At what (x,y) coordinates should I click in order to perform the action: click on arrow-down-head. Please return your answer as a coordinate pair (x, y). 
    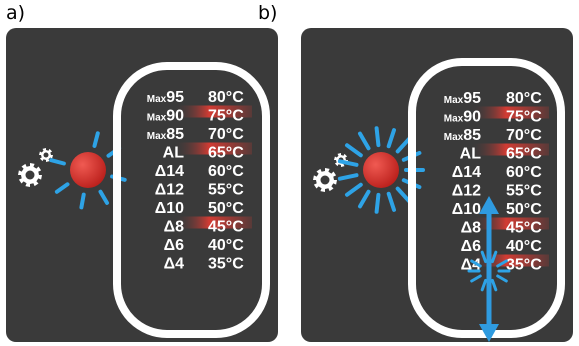
    Looking at the image, I should click on (489, 333).